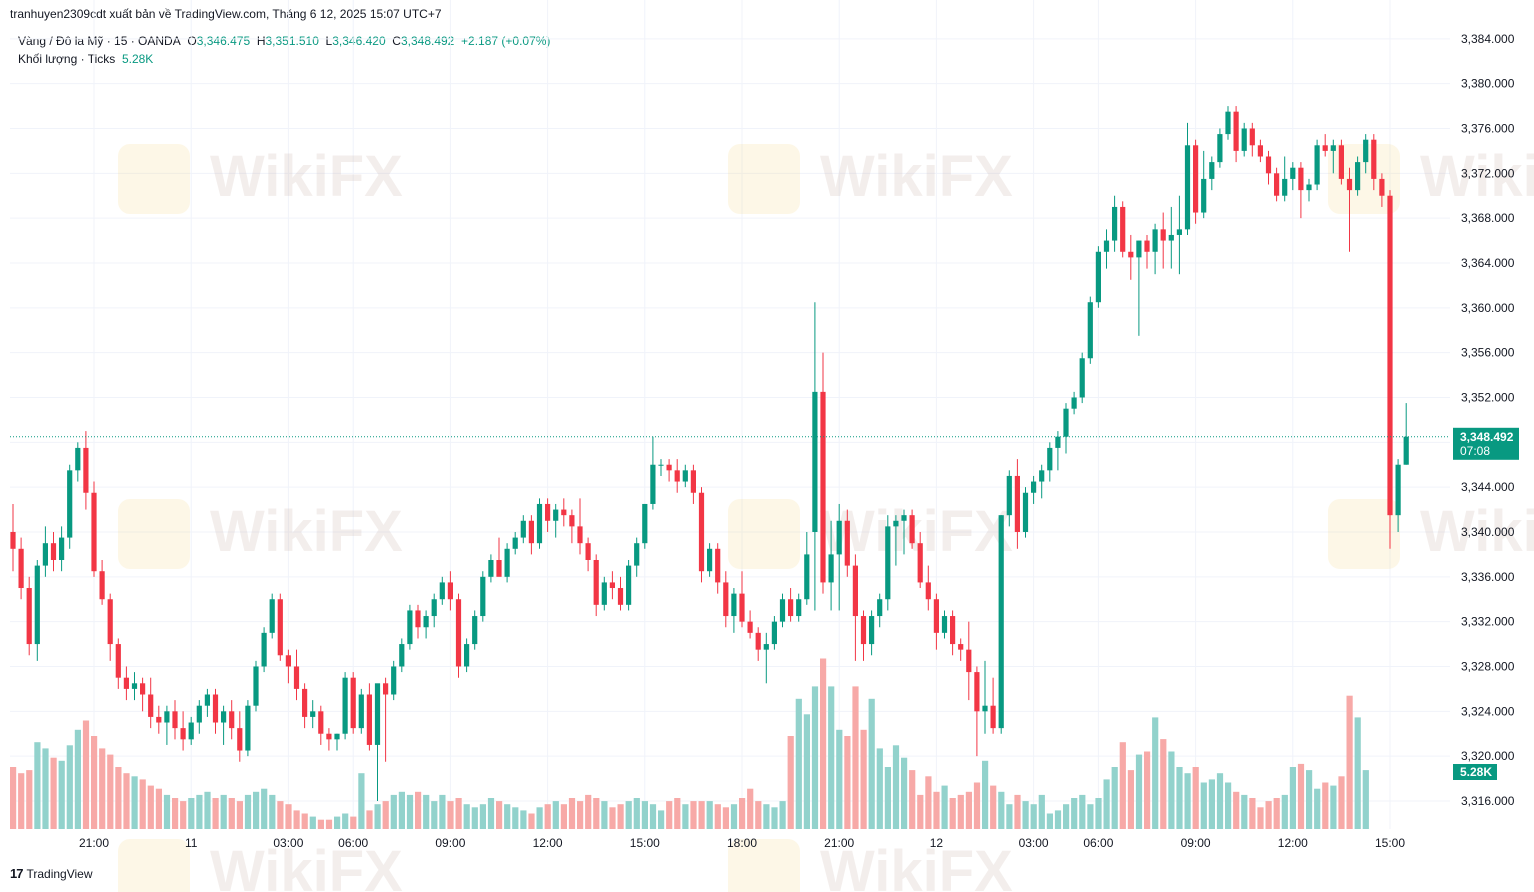 The image size is (1534, 892). I want to click on tradingview-logo-icon: 17, so click(17, 873).